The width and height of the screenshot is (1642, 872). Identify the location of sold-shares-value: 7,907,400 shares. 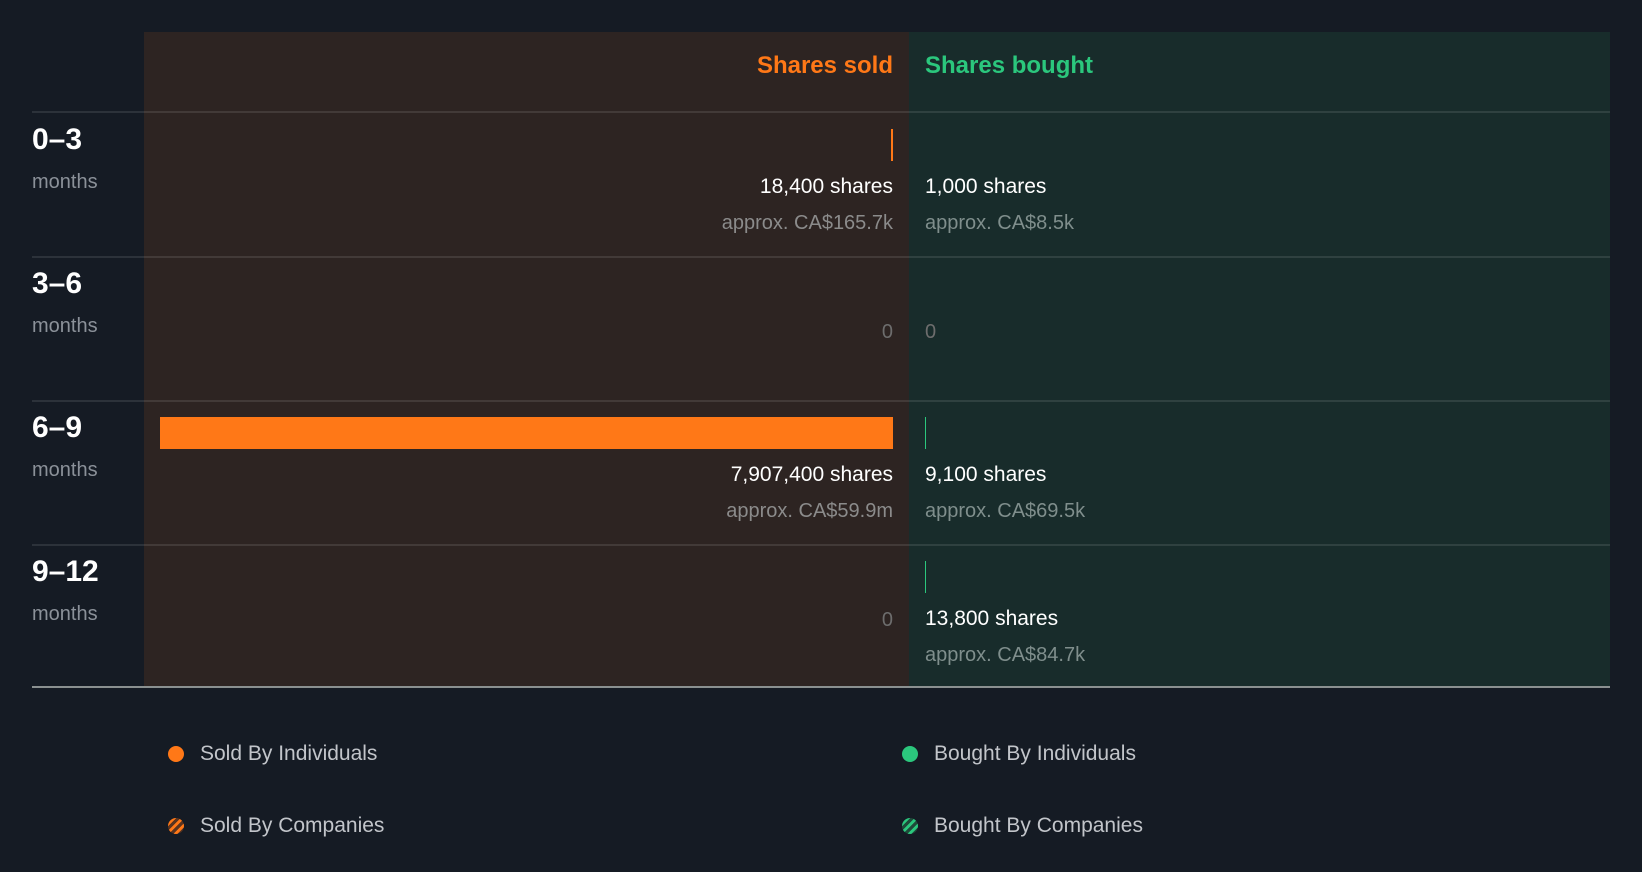
(811, 474).